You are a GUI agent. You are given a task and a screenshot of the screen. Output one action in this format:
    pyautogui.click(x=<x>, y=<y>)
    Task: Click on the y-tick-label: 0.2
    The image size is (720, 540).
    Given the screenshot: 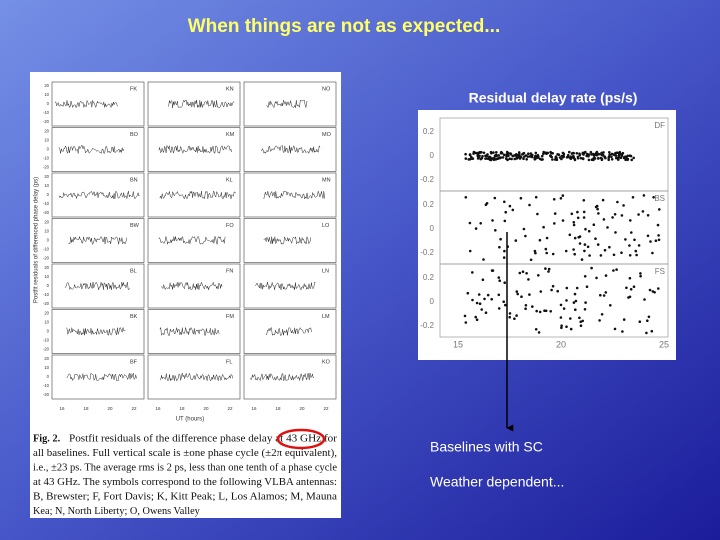 What is the action you would take?
    pyautogui.click(x=429, y=131)
    